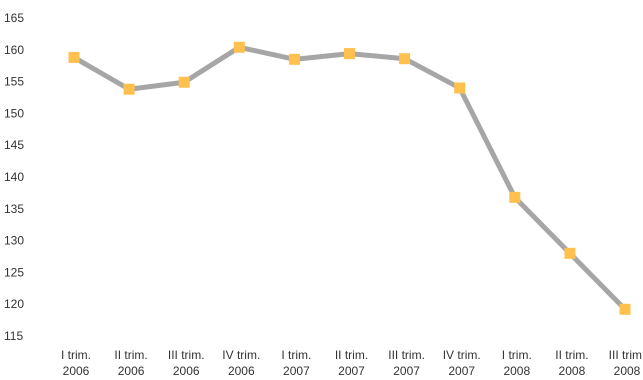  I want to click on x-tick-label: II trim. 2006, so click(130, 363).